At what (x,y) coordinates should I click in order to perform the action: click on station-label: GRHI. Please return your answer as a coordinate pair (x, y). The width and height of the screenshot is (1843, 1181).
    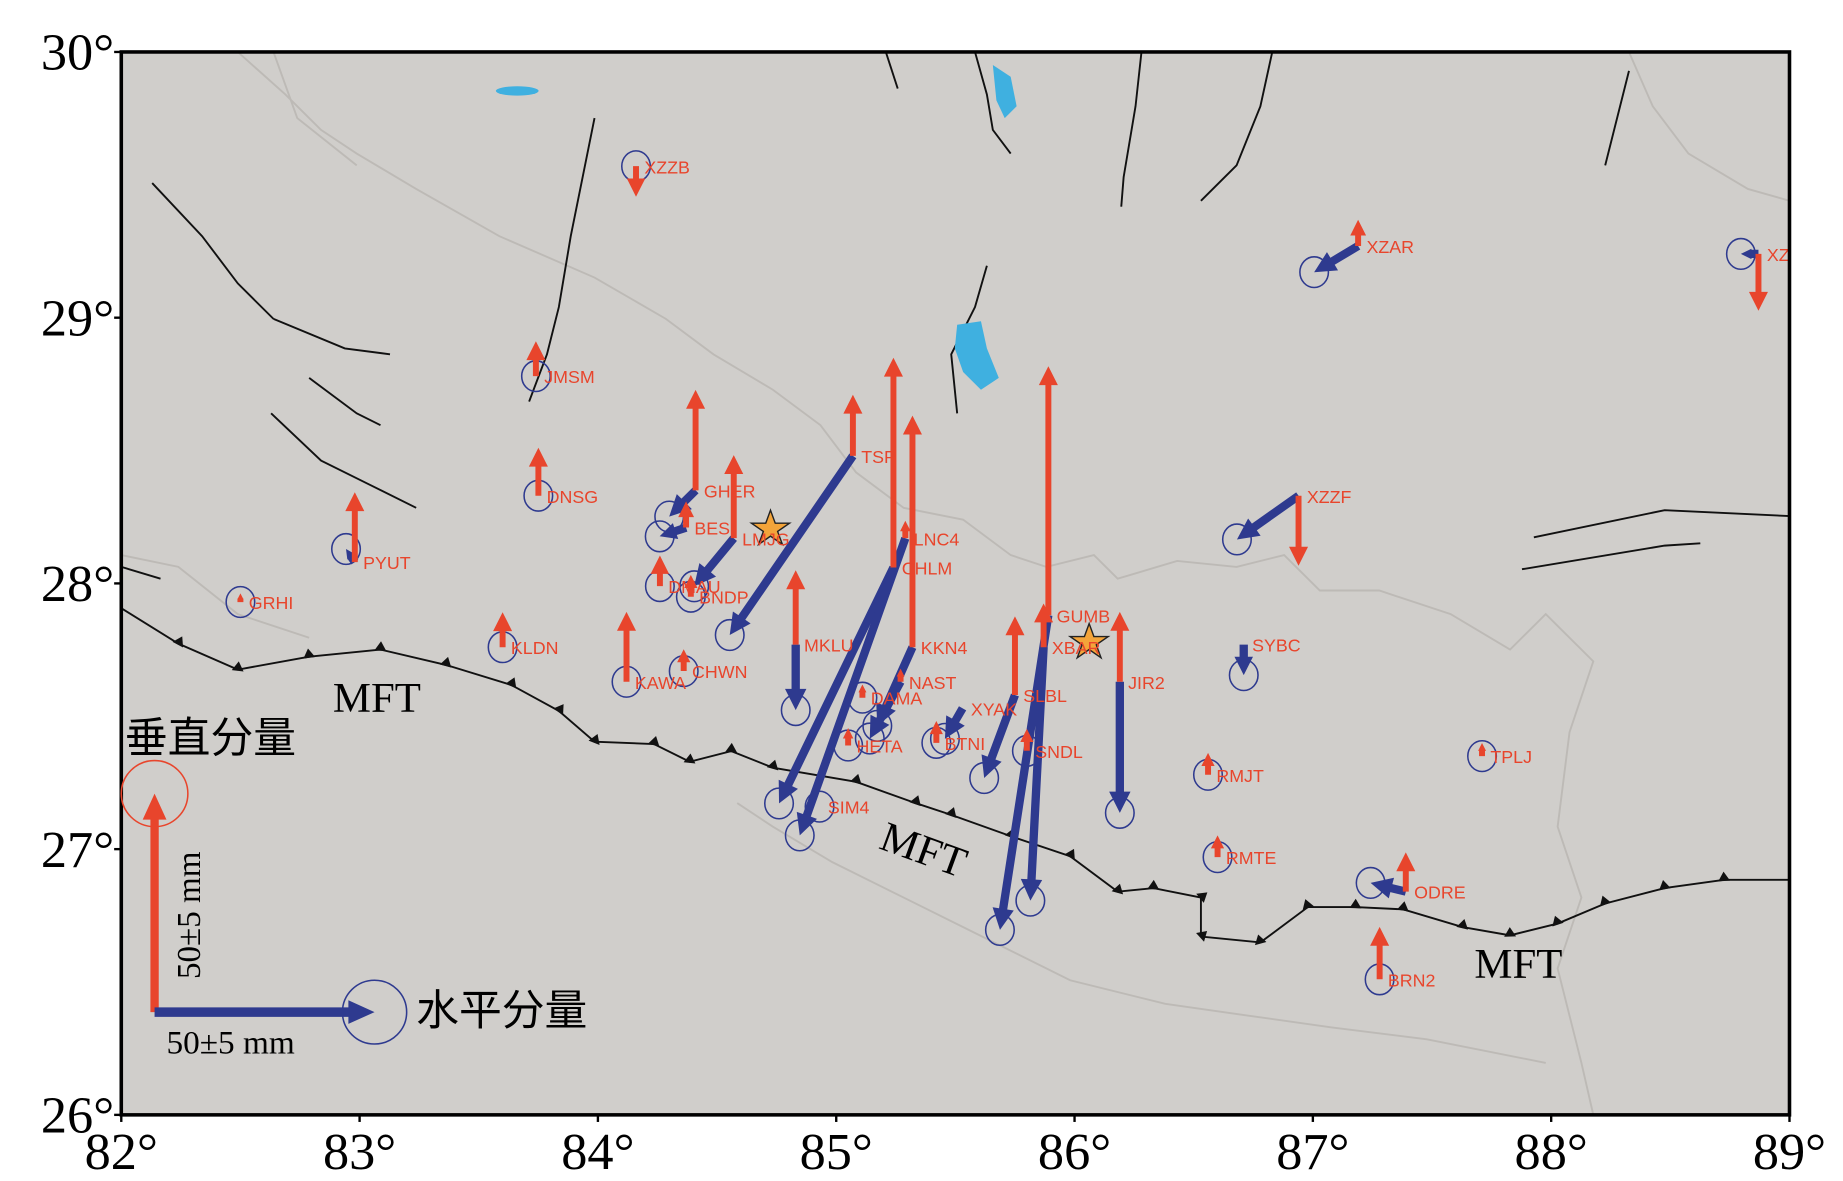
    Looking at the image, I should click on (271, 603).